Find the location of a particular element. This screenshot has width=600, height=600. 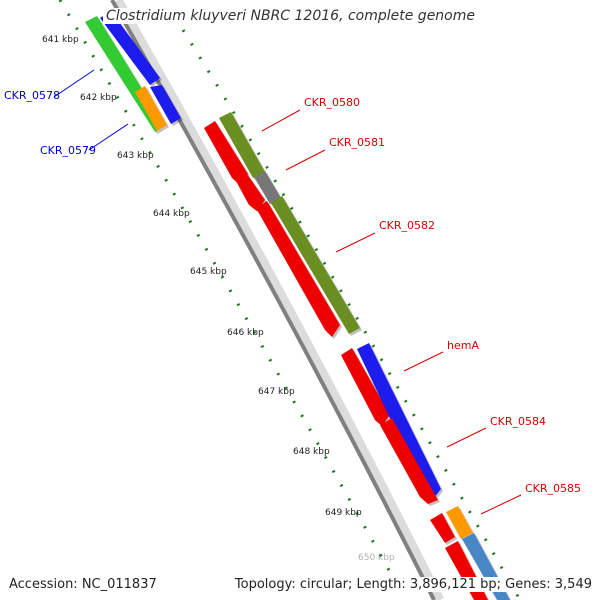

gene-block-ckr0582-olive is located at coordinates (315, 265).